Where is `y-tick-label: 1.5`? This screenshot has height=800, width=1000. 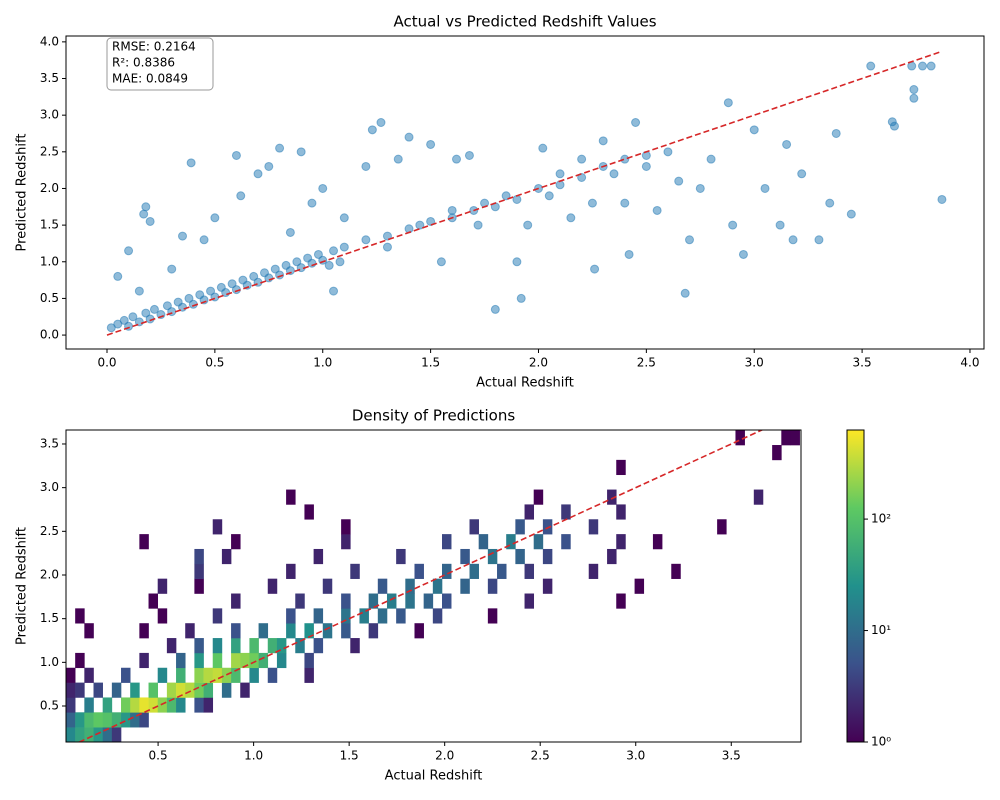 y-tick-label: 1.5 is located at coordinates (49, 618).